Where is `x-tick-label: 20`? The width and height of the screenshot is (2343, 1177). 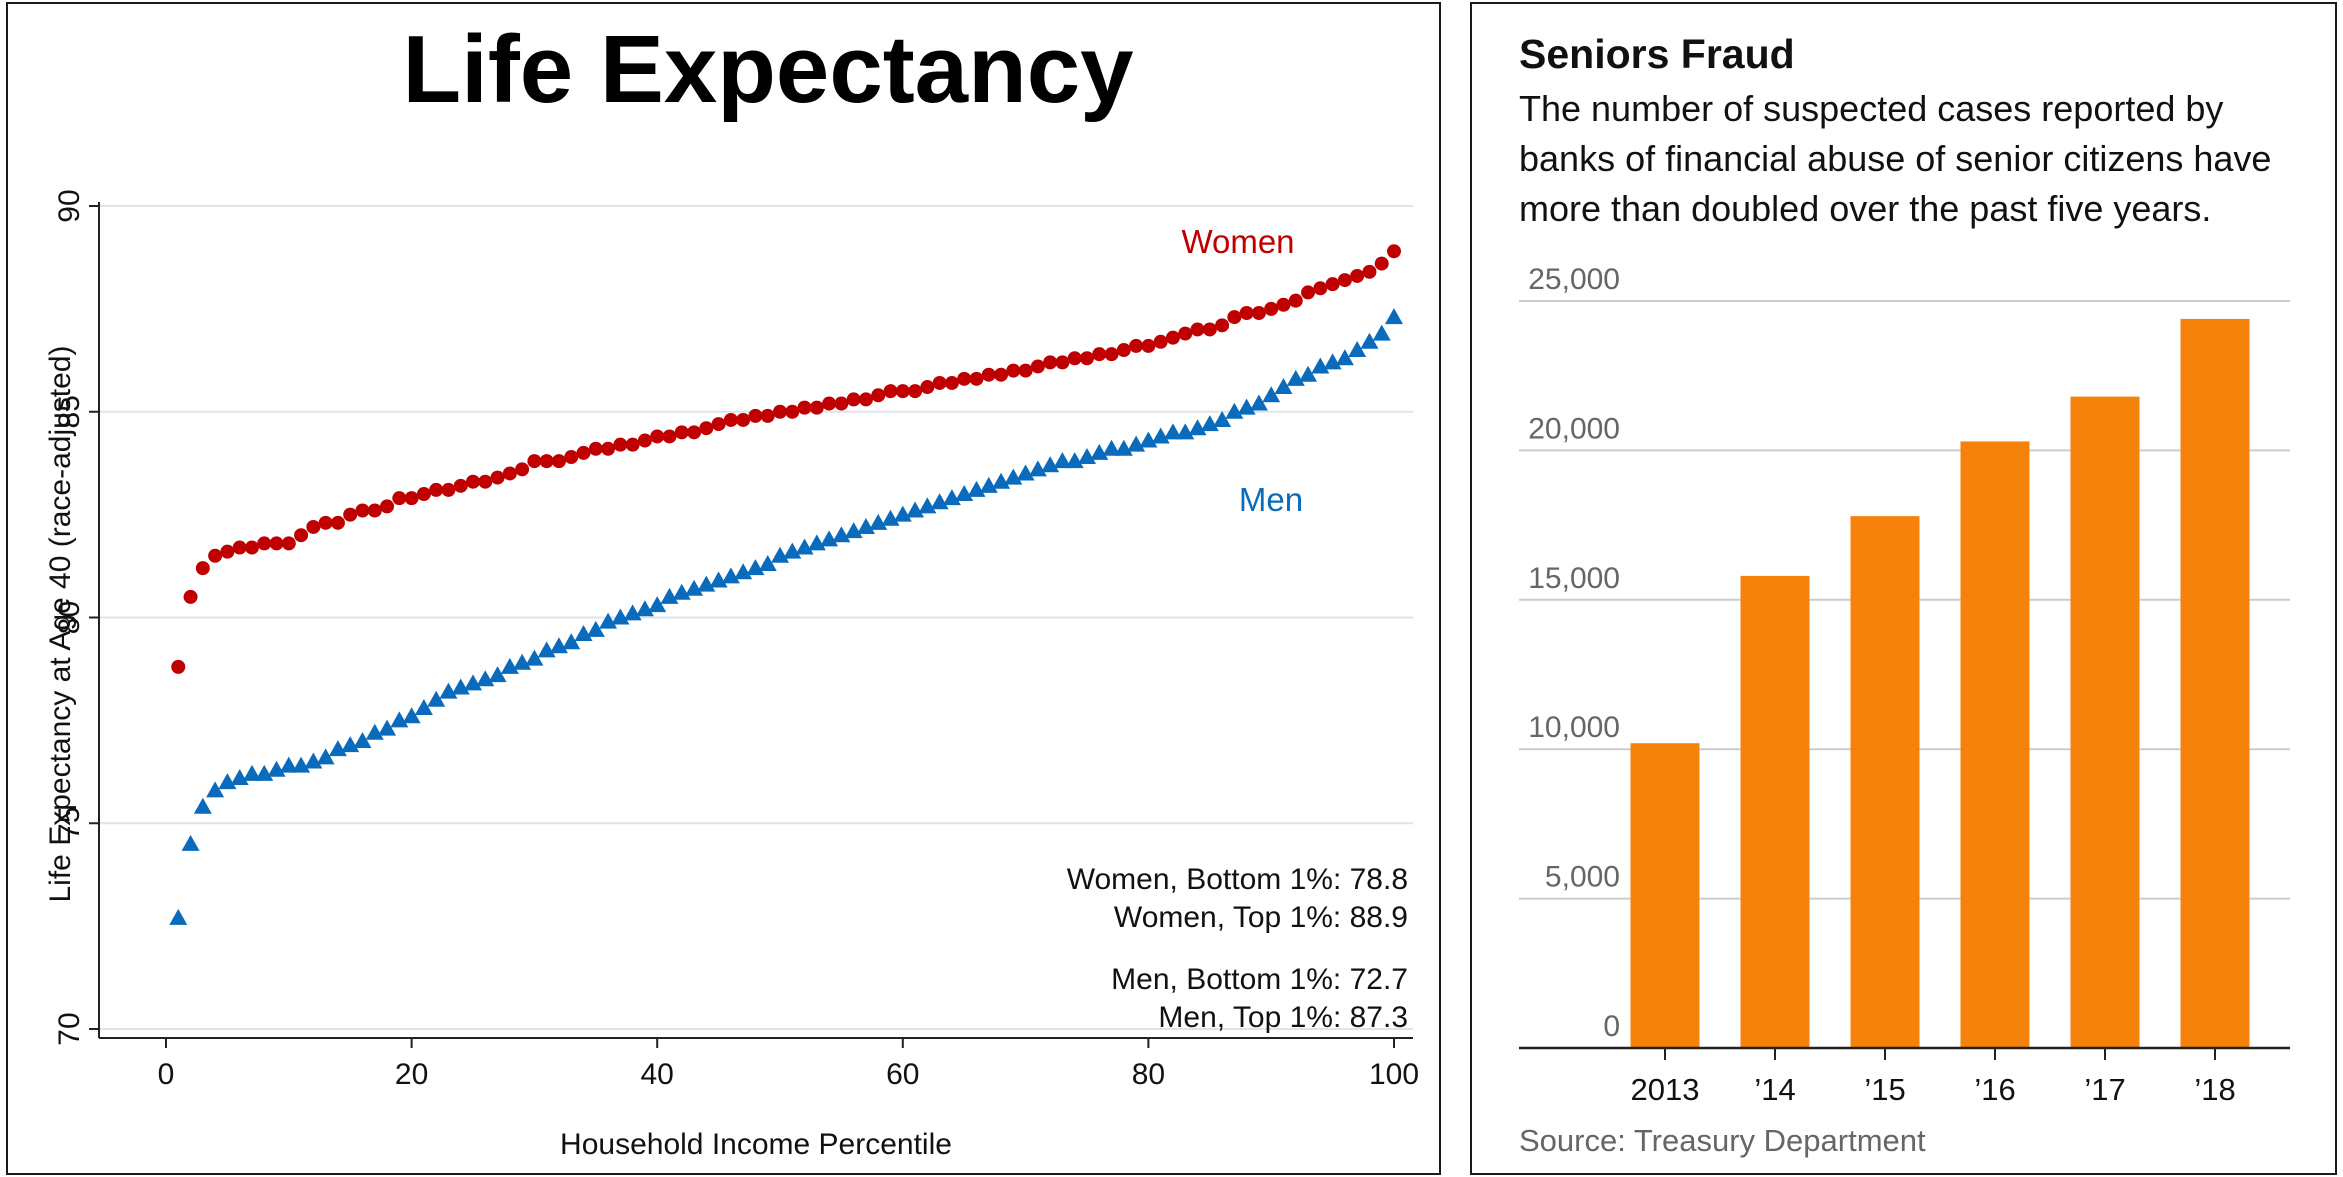
x-tick-label: 20 is located at coordinates (411, 1074).